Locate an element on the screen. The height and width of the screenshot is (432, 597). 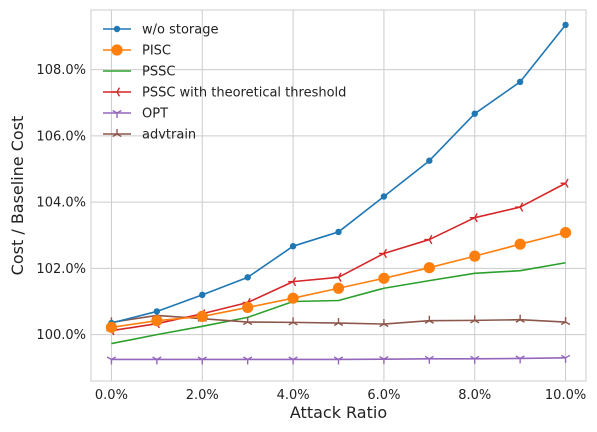
y-tick-label: 102.0% is located at coordinates (61, 269).